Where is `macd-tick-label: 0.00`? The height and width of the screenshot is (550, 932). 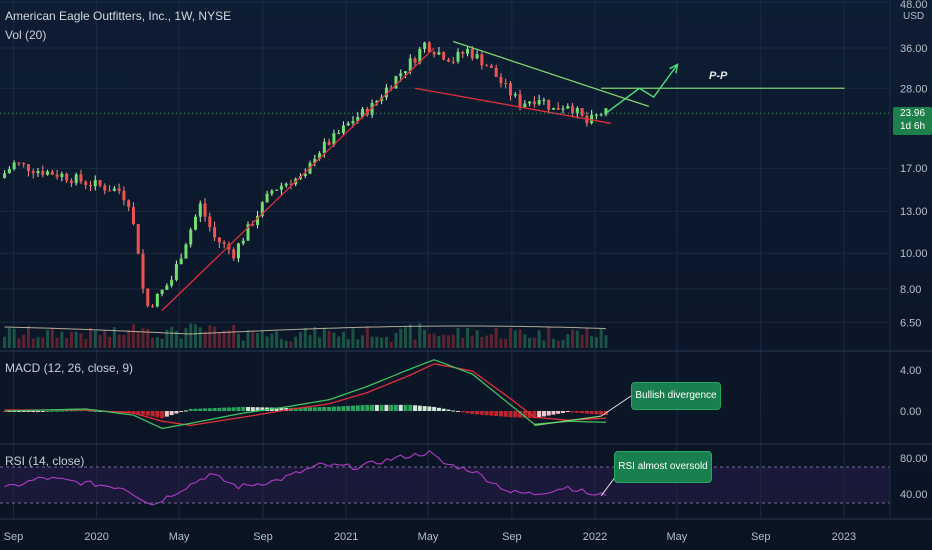 macd-tick-label: 0.00 is located at coordinates (910, 412).